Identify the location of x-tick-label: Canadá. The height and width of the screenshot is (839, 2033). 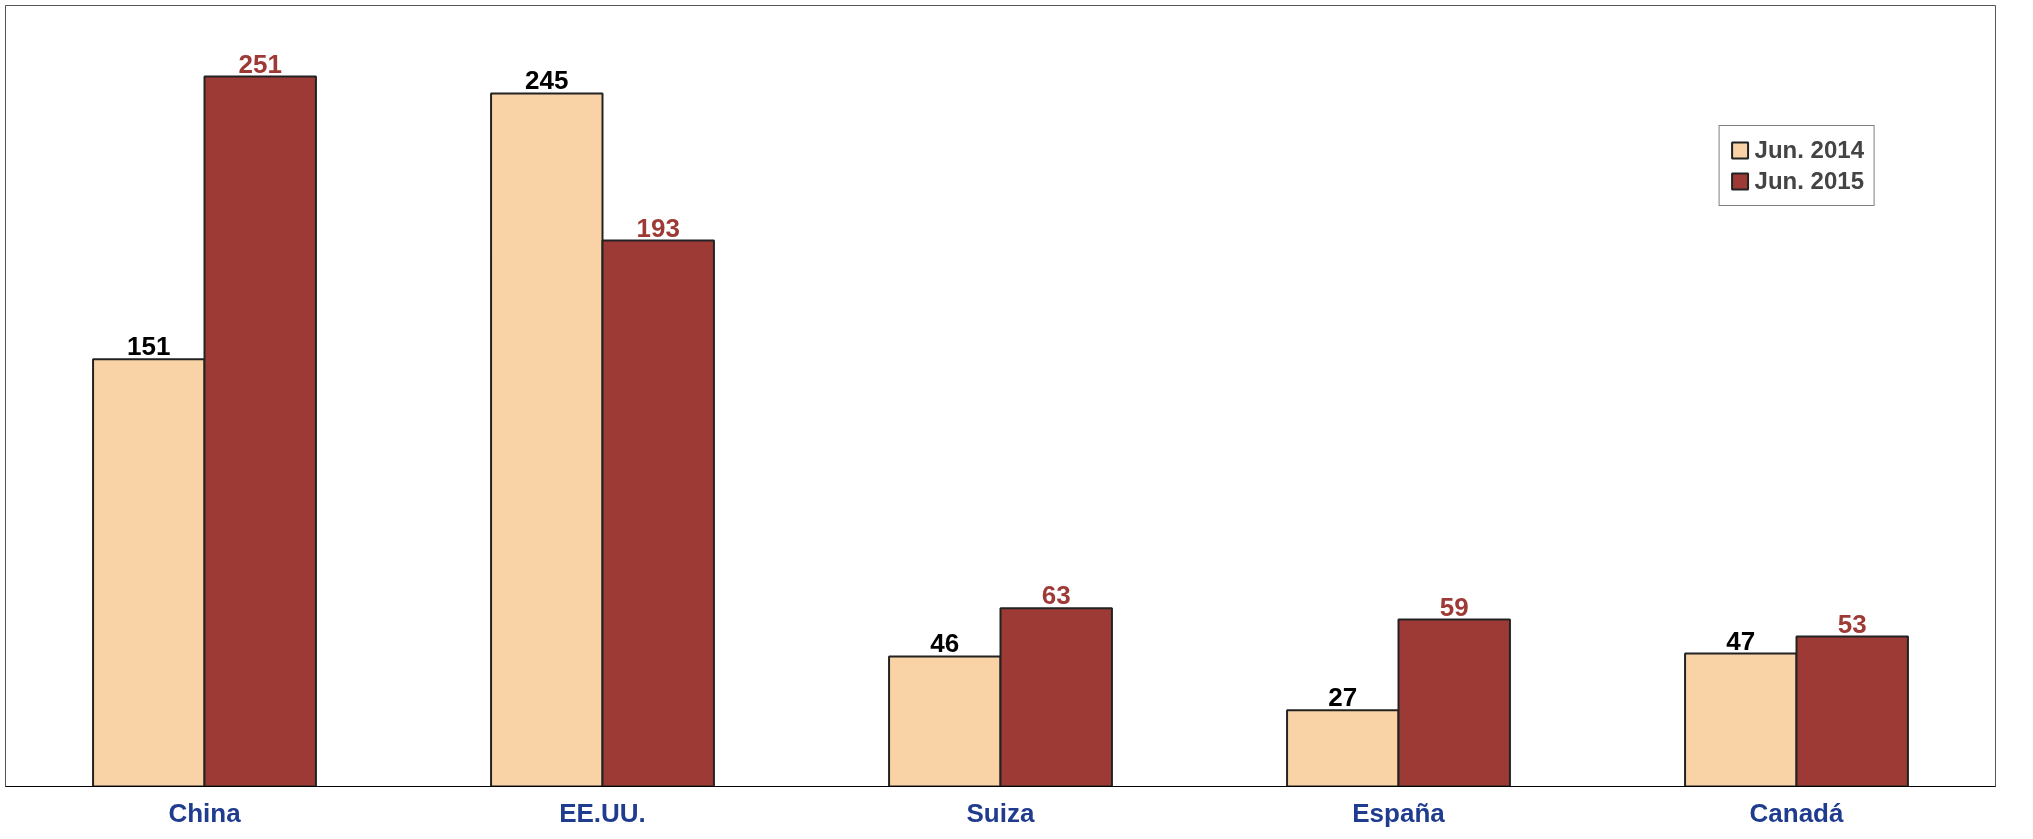
(1796, 812).